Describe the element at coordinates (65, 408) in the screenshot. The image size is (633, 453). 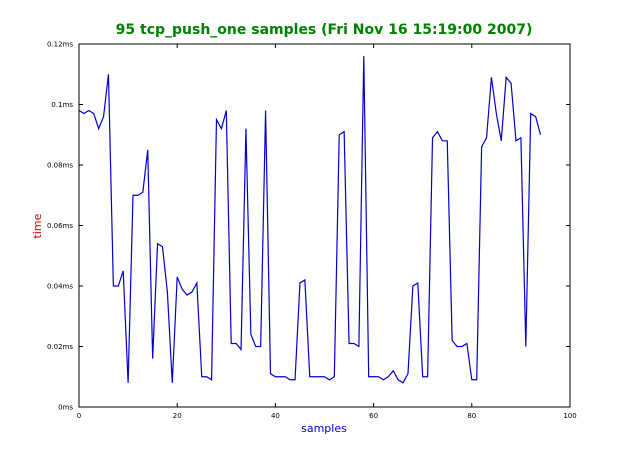
I see `y-tick-label: 0ms` at that location.